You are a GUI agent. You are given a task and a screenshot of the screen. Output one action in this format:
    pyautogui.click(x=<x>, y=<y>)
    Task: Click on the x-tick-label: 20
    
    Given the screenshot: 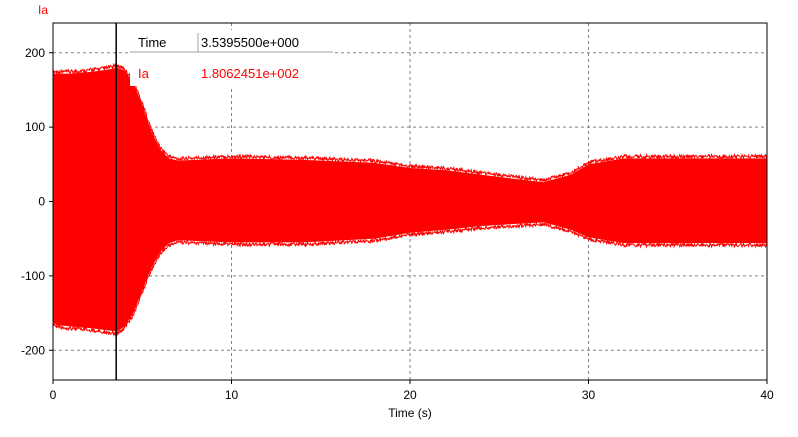 What is the action you would take?
    pyautogui.click(x=410, y=395)
    